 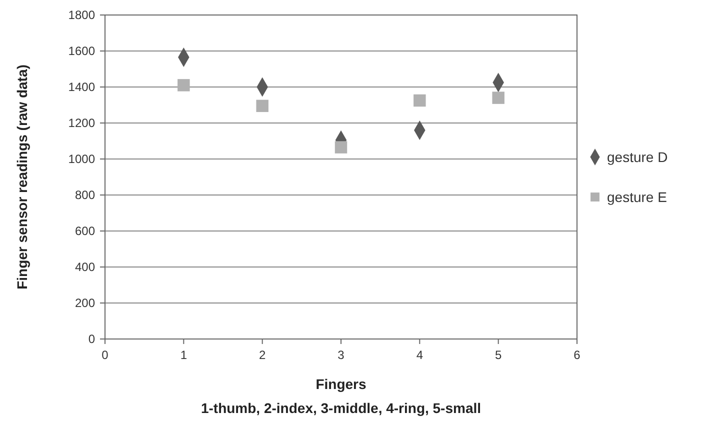 I want to click on y-tick-label: 400, so click(x=85, y=267).